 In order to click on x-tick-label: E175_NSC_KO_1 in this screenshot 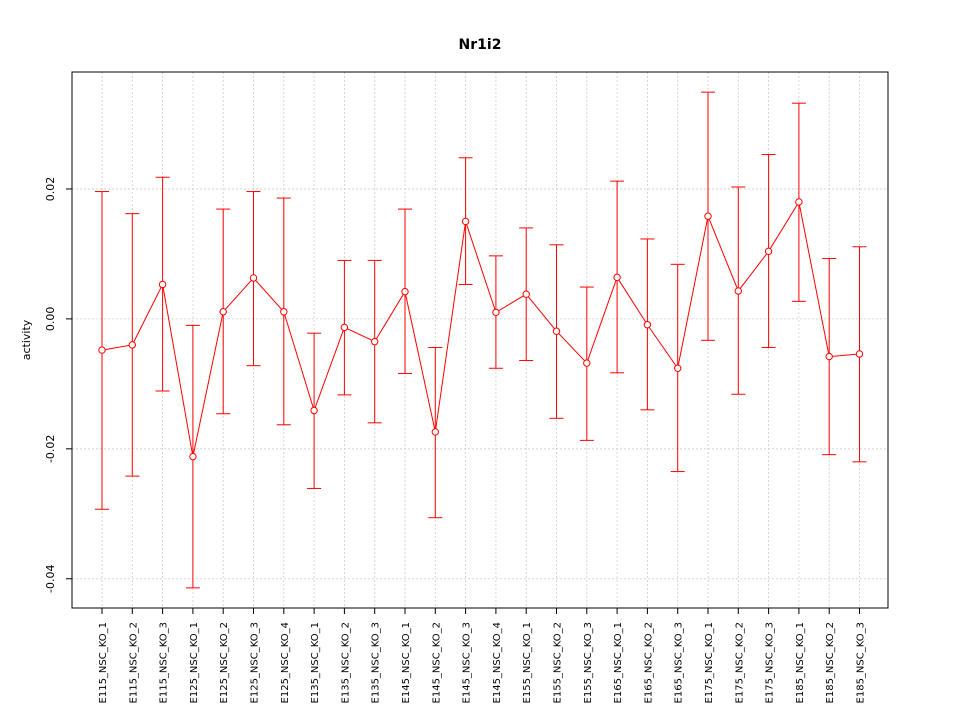, I will do `click(709, 662)`.